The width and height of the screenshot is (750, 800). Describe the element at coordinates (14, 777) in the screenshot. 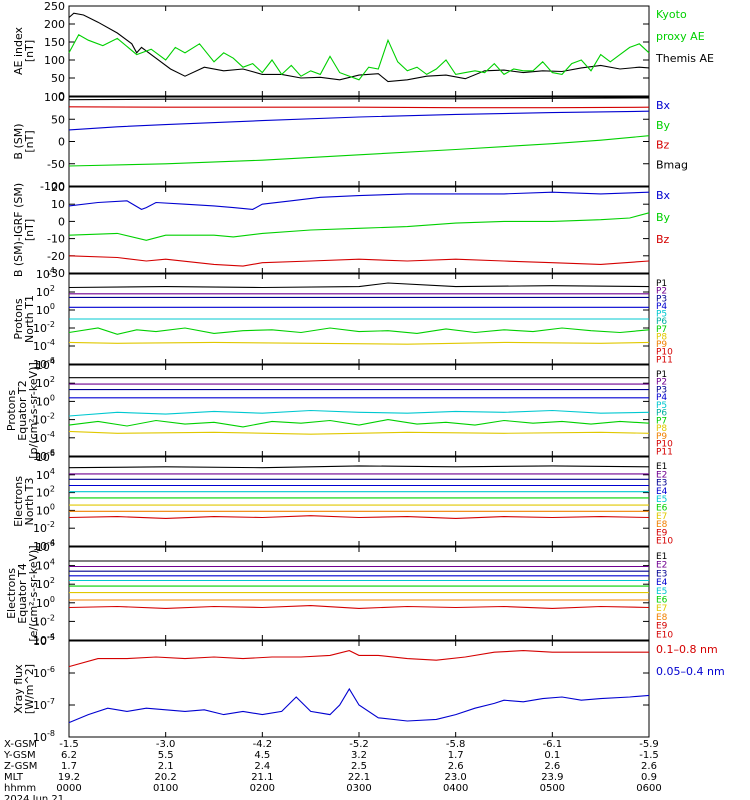

I see `ephemeris-row-label: MLT` at that location.